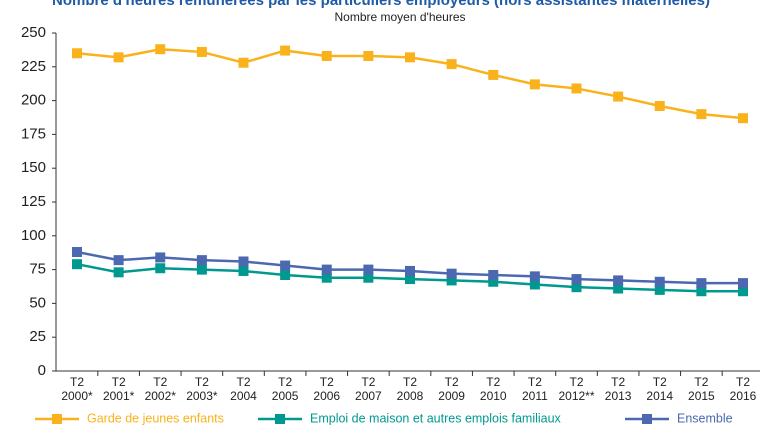 The image size is (763, 428). Describe the element at coordinates (701, 389) in the screenshot. I see `x-tick-label: T2 2015` at that location.